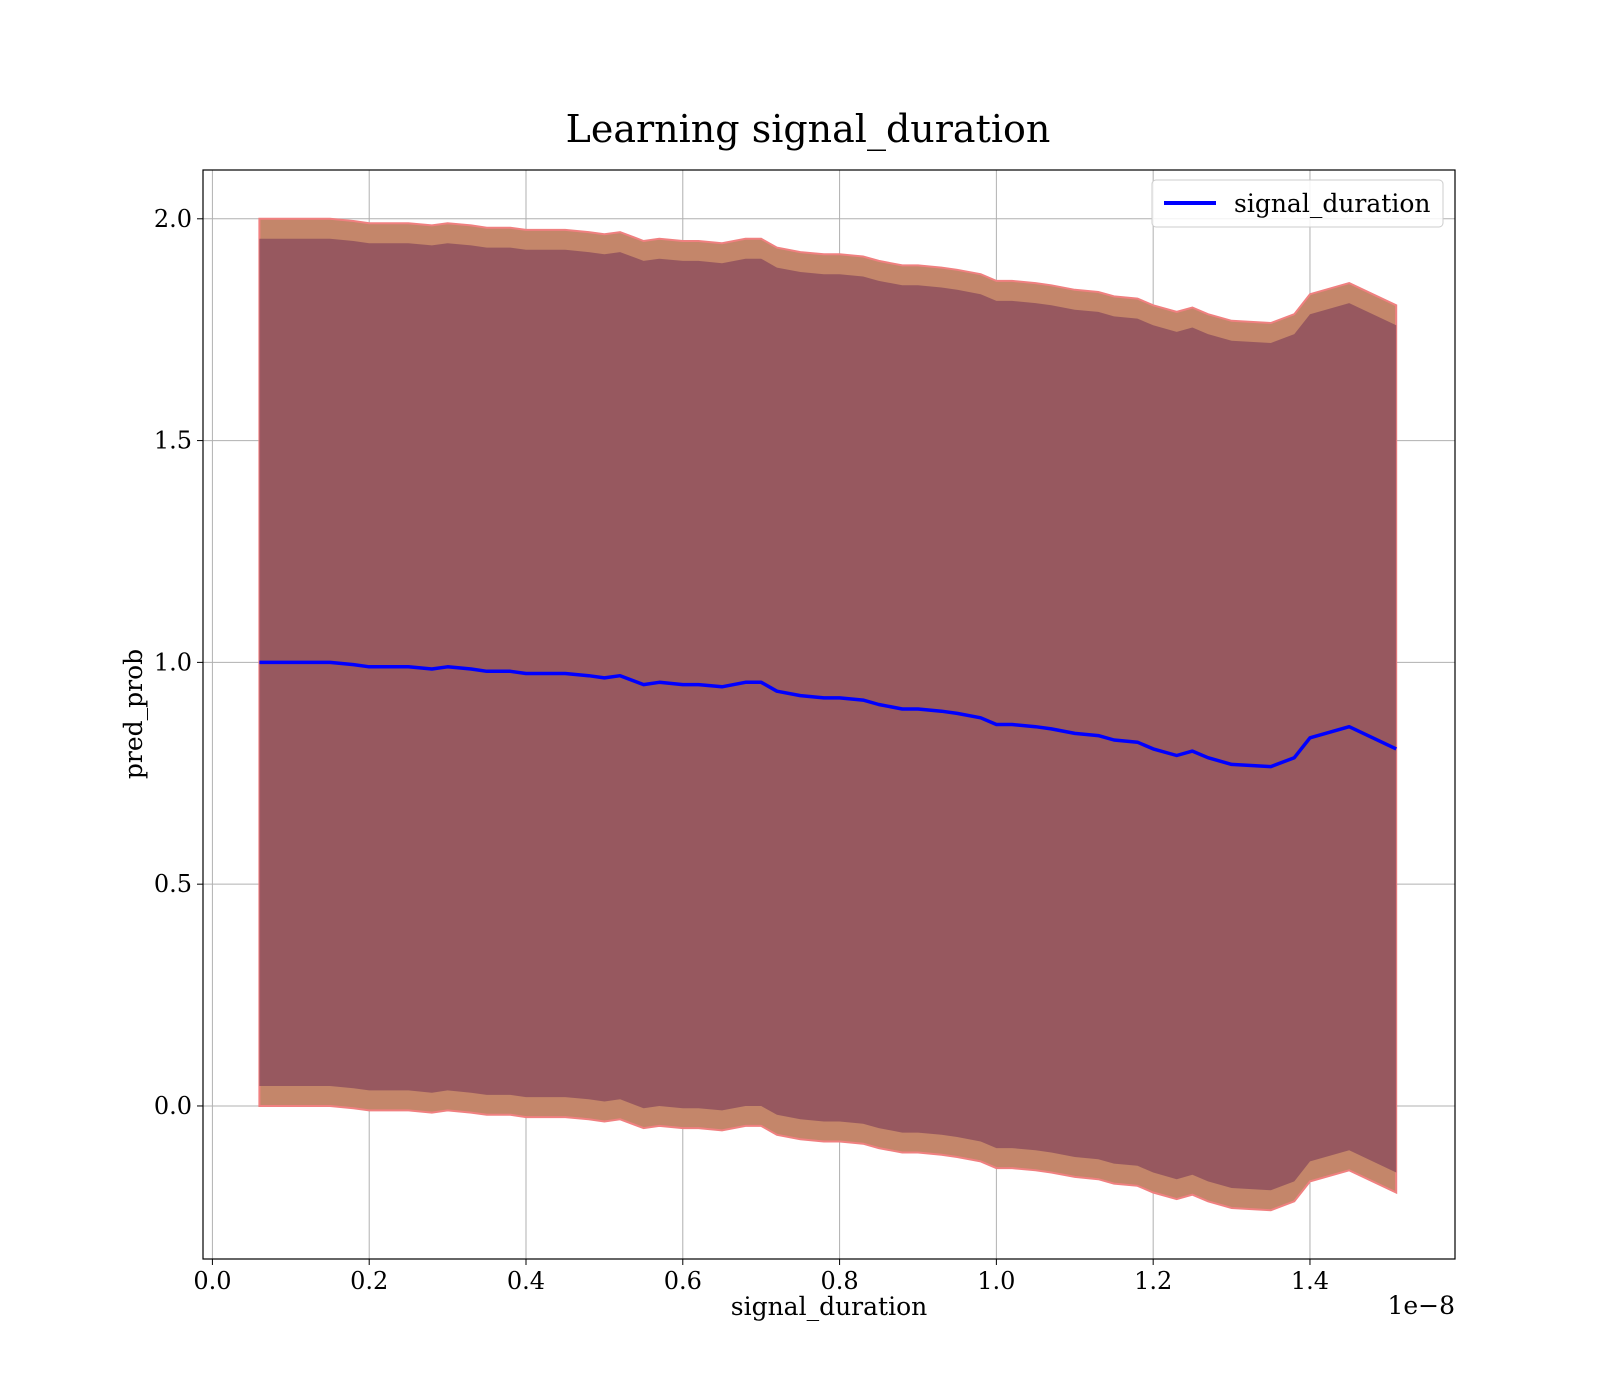 The image size is (1600, 1400). I want to click on series-line-signal-duration, so click(828, 714).